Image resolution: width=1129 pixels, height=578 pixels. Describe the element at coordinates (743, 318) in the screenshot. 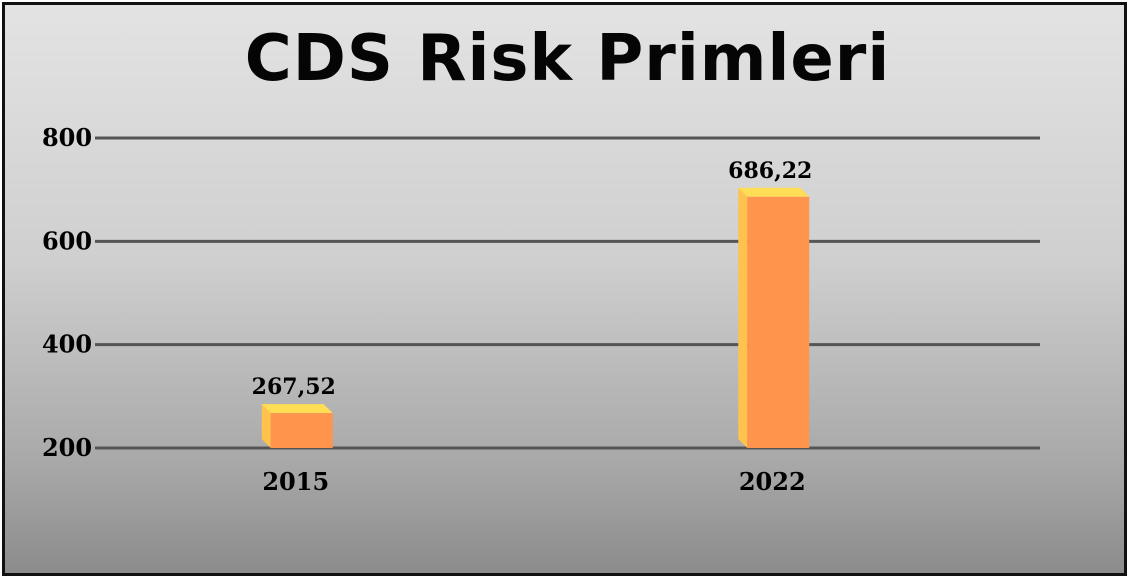

I see `bar-side-2022` at that location.